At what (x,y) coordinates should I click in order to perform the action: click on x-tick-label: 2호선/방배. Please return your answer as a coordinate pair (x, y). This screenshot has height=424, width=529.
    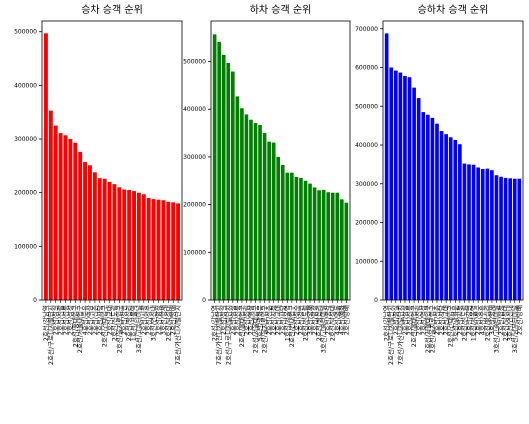
    Looking at the image, I should click on (518, 320).